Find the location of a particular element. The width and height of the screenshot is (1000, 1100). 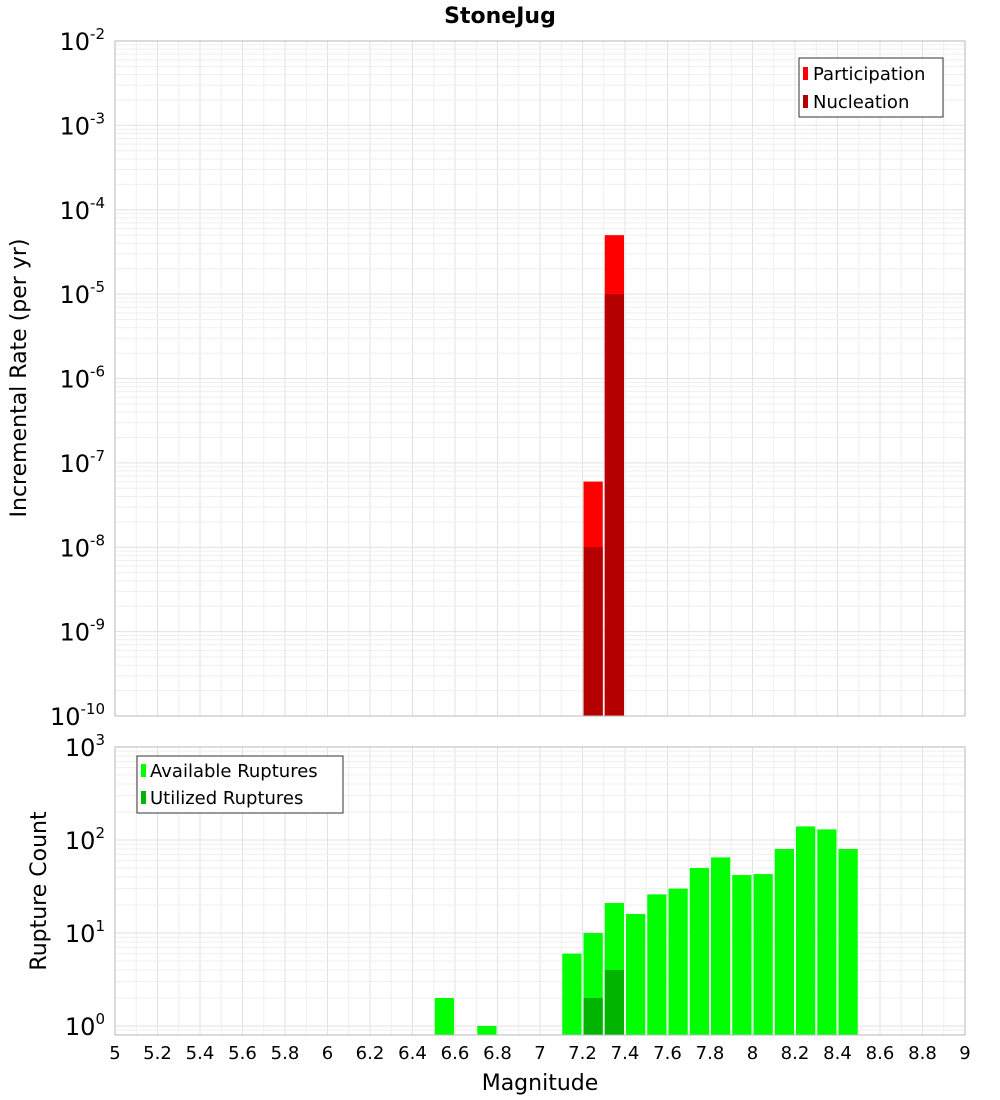

magnitude-tick-label: 7 is located at coordinates (539, 1053).